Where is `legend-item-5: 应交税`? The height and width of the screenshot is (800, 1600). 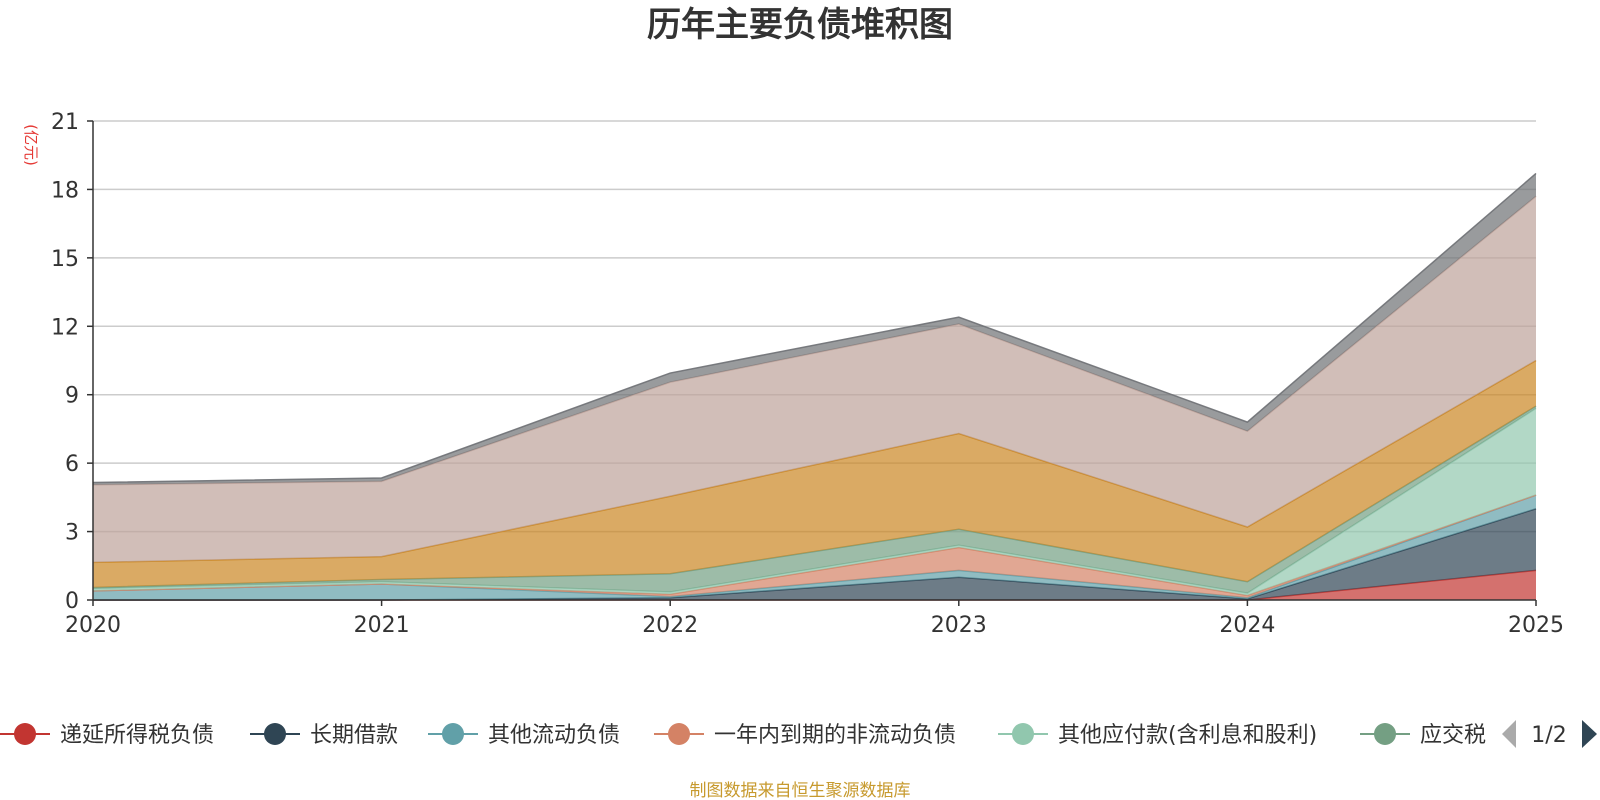 legend-item-5: 应交税 is located at coordinates (1423, 735).